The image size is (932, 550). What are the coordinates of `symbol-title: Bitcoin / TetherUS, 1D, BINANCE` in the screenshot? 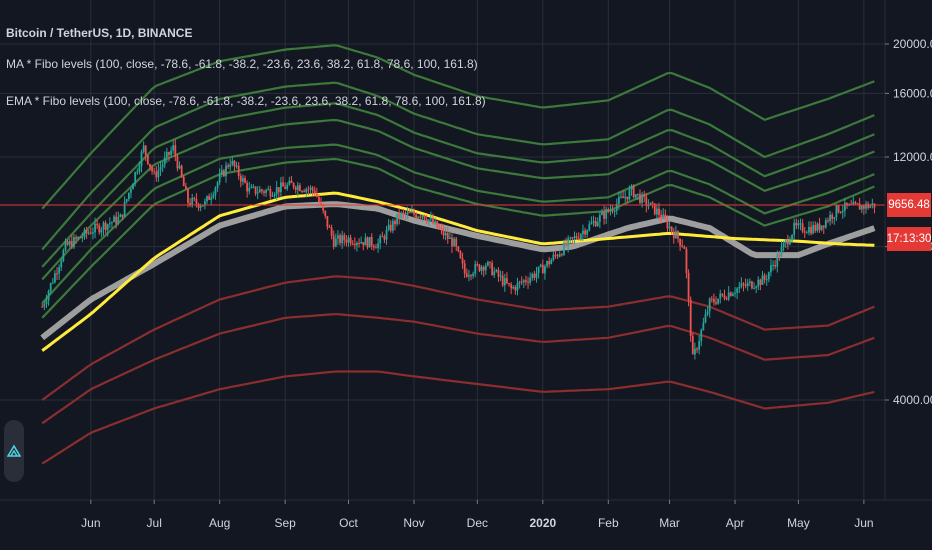 It's located at (99, 33).